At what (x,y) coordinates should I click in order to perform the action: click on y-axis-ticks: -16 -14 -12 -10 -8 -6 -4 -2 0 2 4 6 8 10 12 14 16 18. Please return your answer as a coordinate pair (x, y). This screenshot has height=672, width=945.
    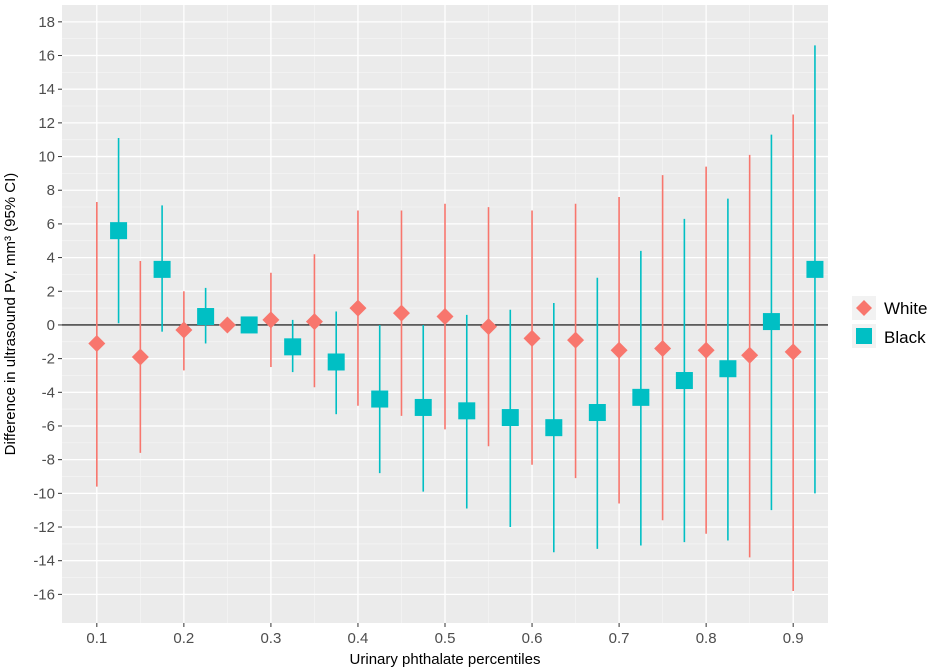
    Looking at the image, I should click on (47, 308).